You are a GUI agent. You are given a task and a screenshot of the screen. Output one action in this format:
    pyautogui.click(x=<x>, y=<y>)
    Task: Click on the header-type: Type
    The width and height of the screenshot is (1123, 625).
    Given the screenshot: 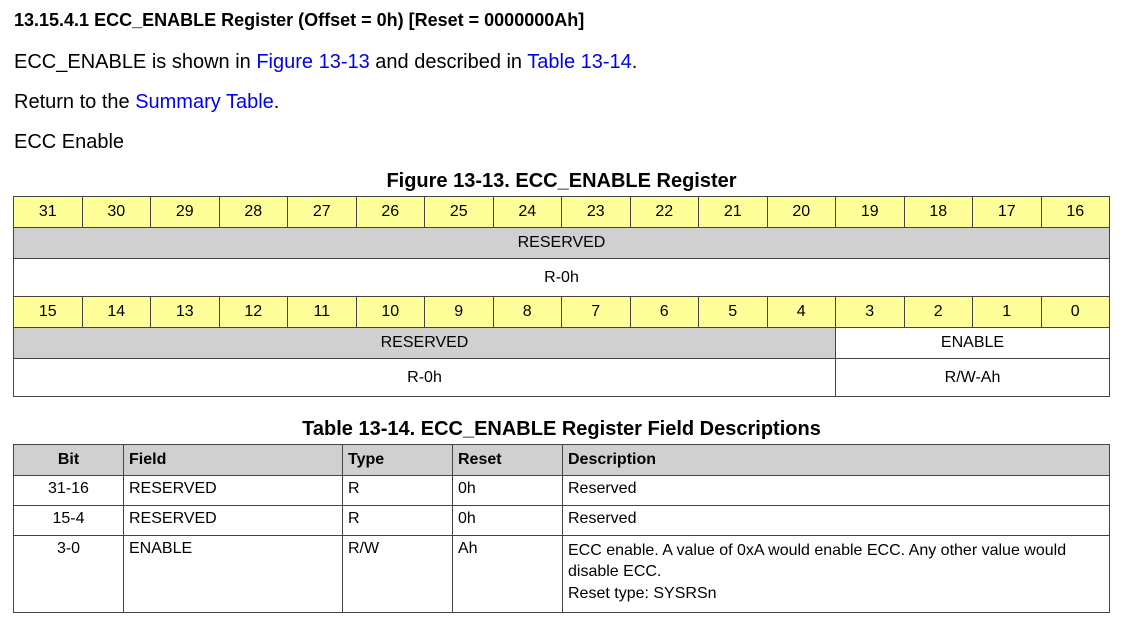 What is the action you would take?
    pyautogui.click(x=397, y=460)
    